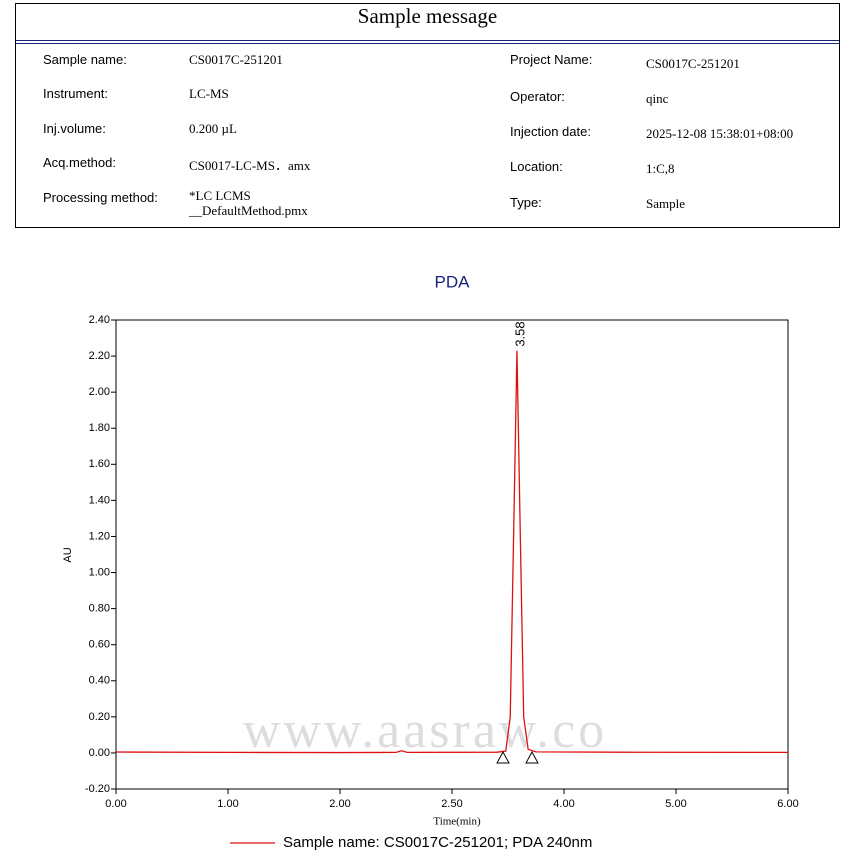  I want to click on x-tick-label: 2.00, so click(339, 804).